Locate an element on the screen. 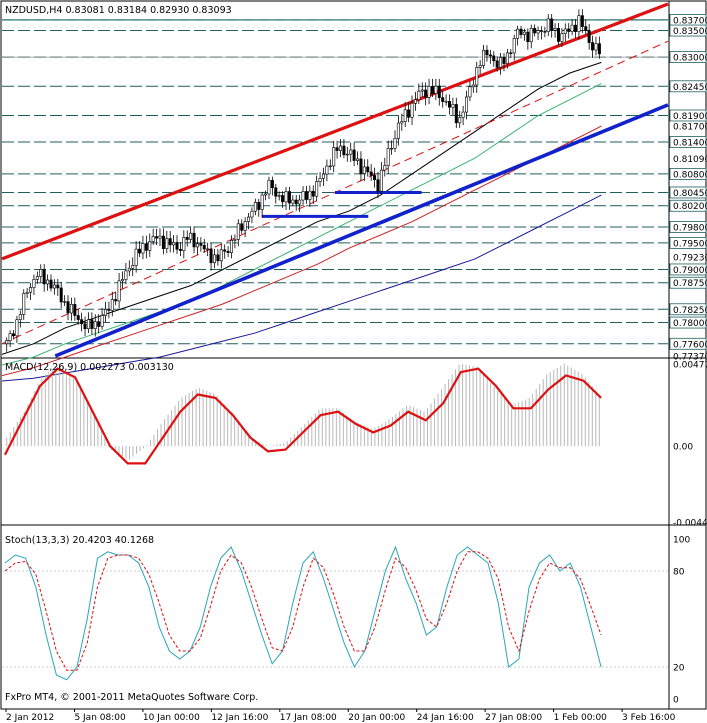 This screenshot has height=723, width=707. stoch-tick-label: 0 is located at coordinates (676, 701).